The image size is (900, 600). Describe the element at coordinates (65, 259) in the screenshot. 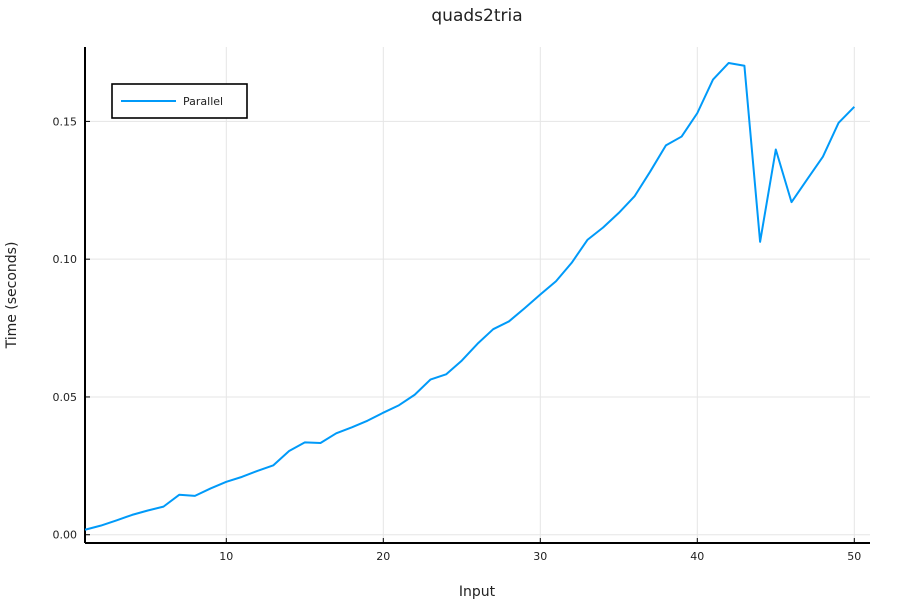

I see `y-tick-label: 0.10` at that location.